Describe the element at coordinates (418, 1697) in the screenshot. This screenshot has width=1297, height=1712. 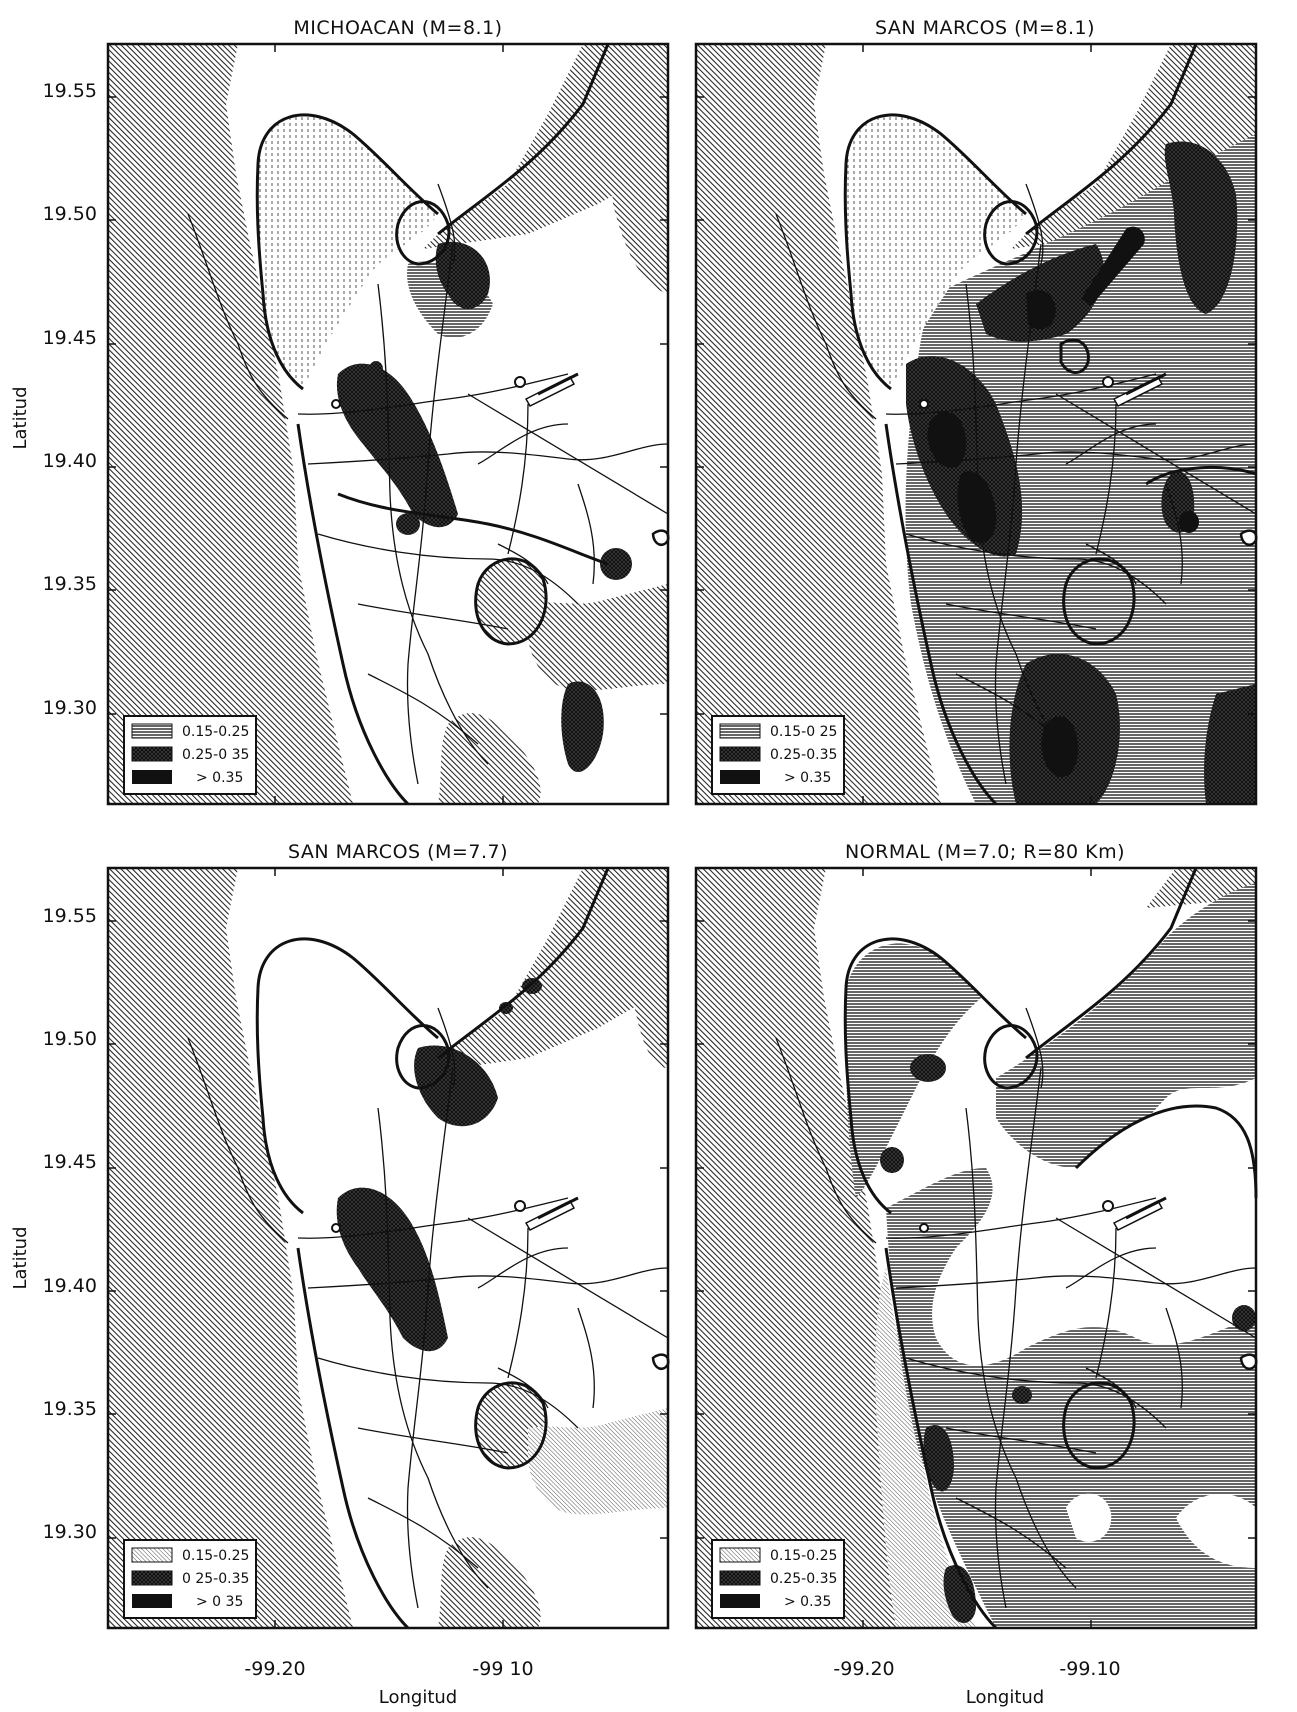
I see `xlabel-left: Longitud` at that location.